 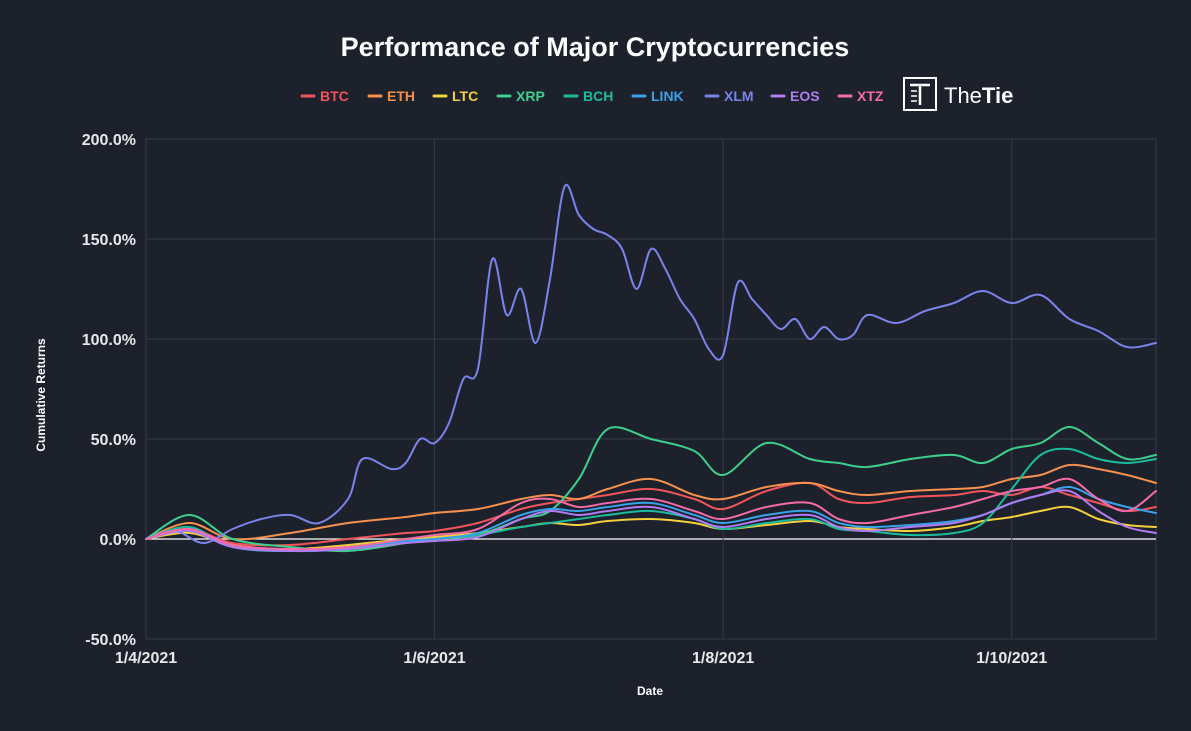 What do you see at coordinates (434, 658) in the screenshot?
I see `x-tick-label: 1/6/2021` at bounding box center [434, 658].